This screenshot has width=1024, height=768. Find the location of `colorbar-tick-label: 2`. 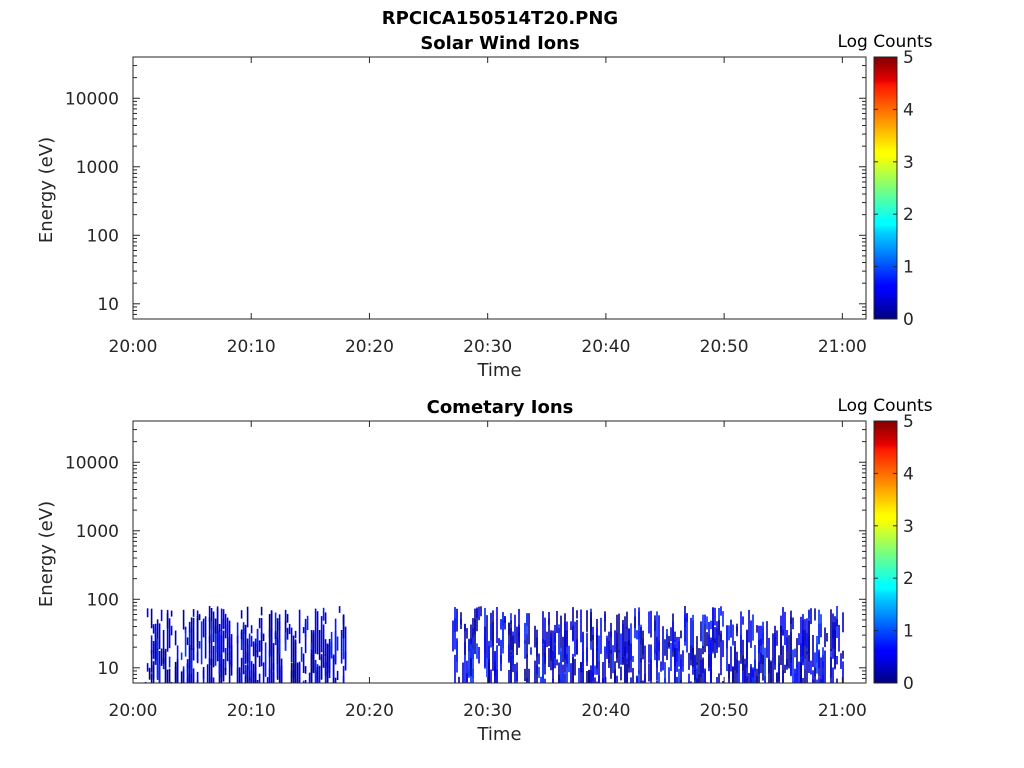

colorbar-tick-label: 2 is located at coordinates (908, 215).